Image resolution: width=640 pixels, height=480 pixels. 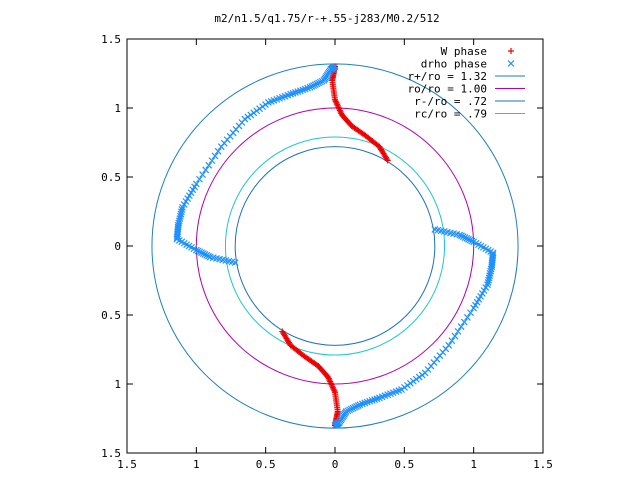 I want to click on legend-label: ro/ro = 1.00, so click(x=447, y=89).